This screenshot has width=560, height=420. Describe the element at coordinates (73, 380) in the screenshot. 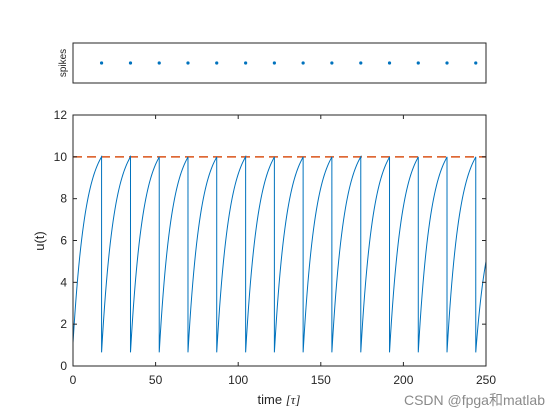

I see `x-tick-label: 0` at that location.